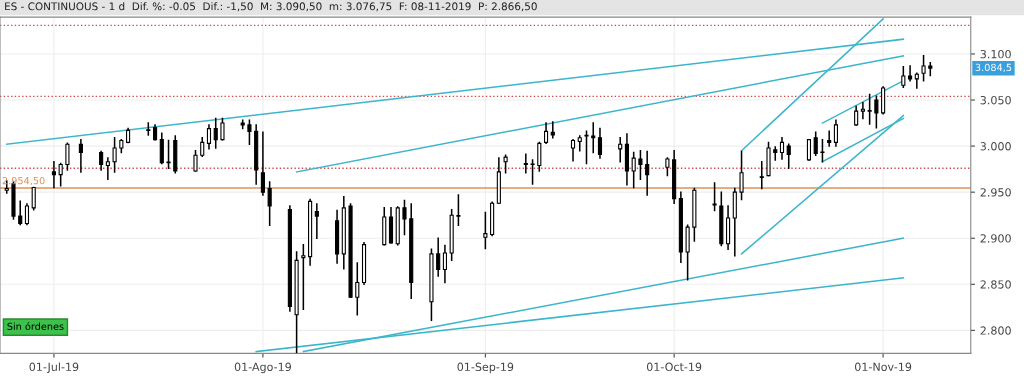 Image resolution: width=1024 pixels, height=380 pixels. I want to click on text: 3.084,5, so click(993, 68).